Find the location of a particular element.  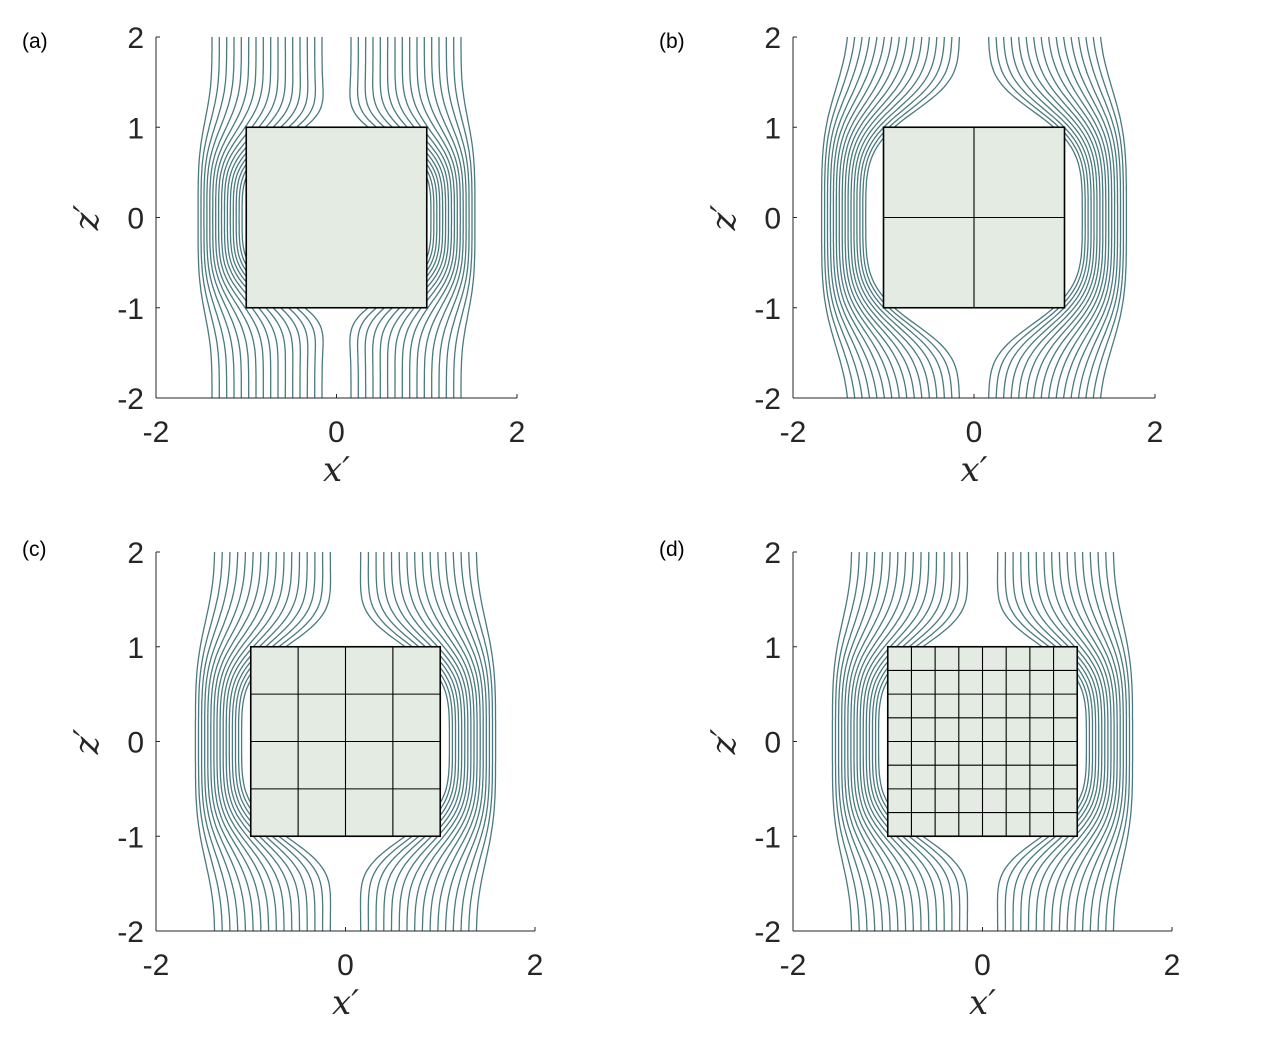

panel-label: (b) is located at coordinates (672, 41).